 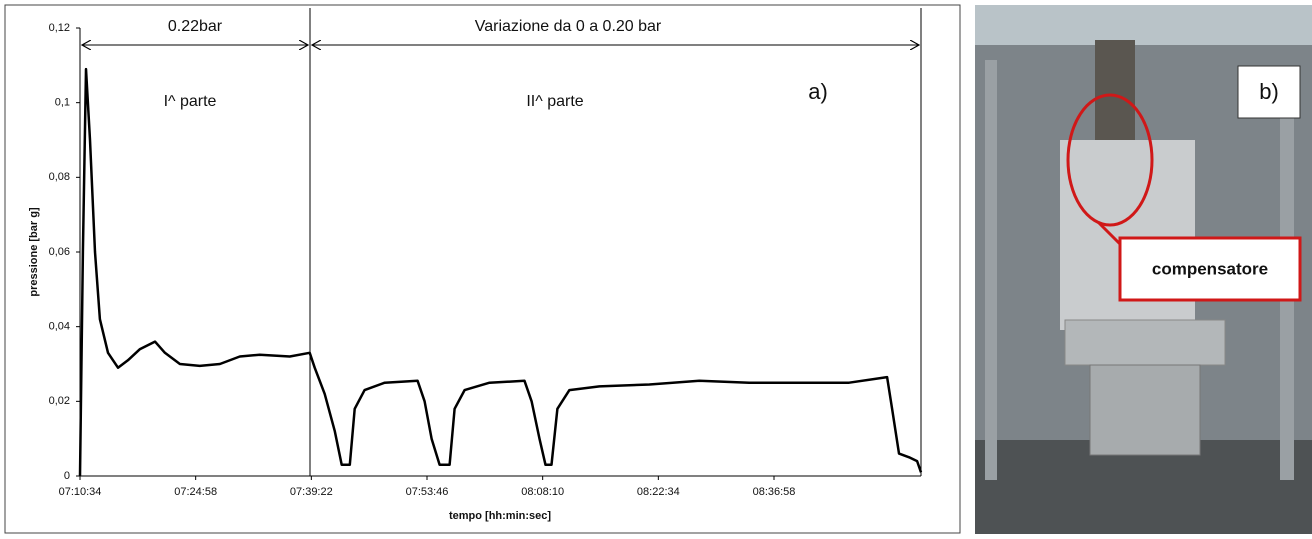 I want to click on panel-label: b), so click(x=1269, y=91).